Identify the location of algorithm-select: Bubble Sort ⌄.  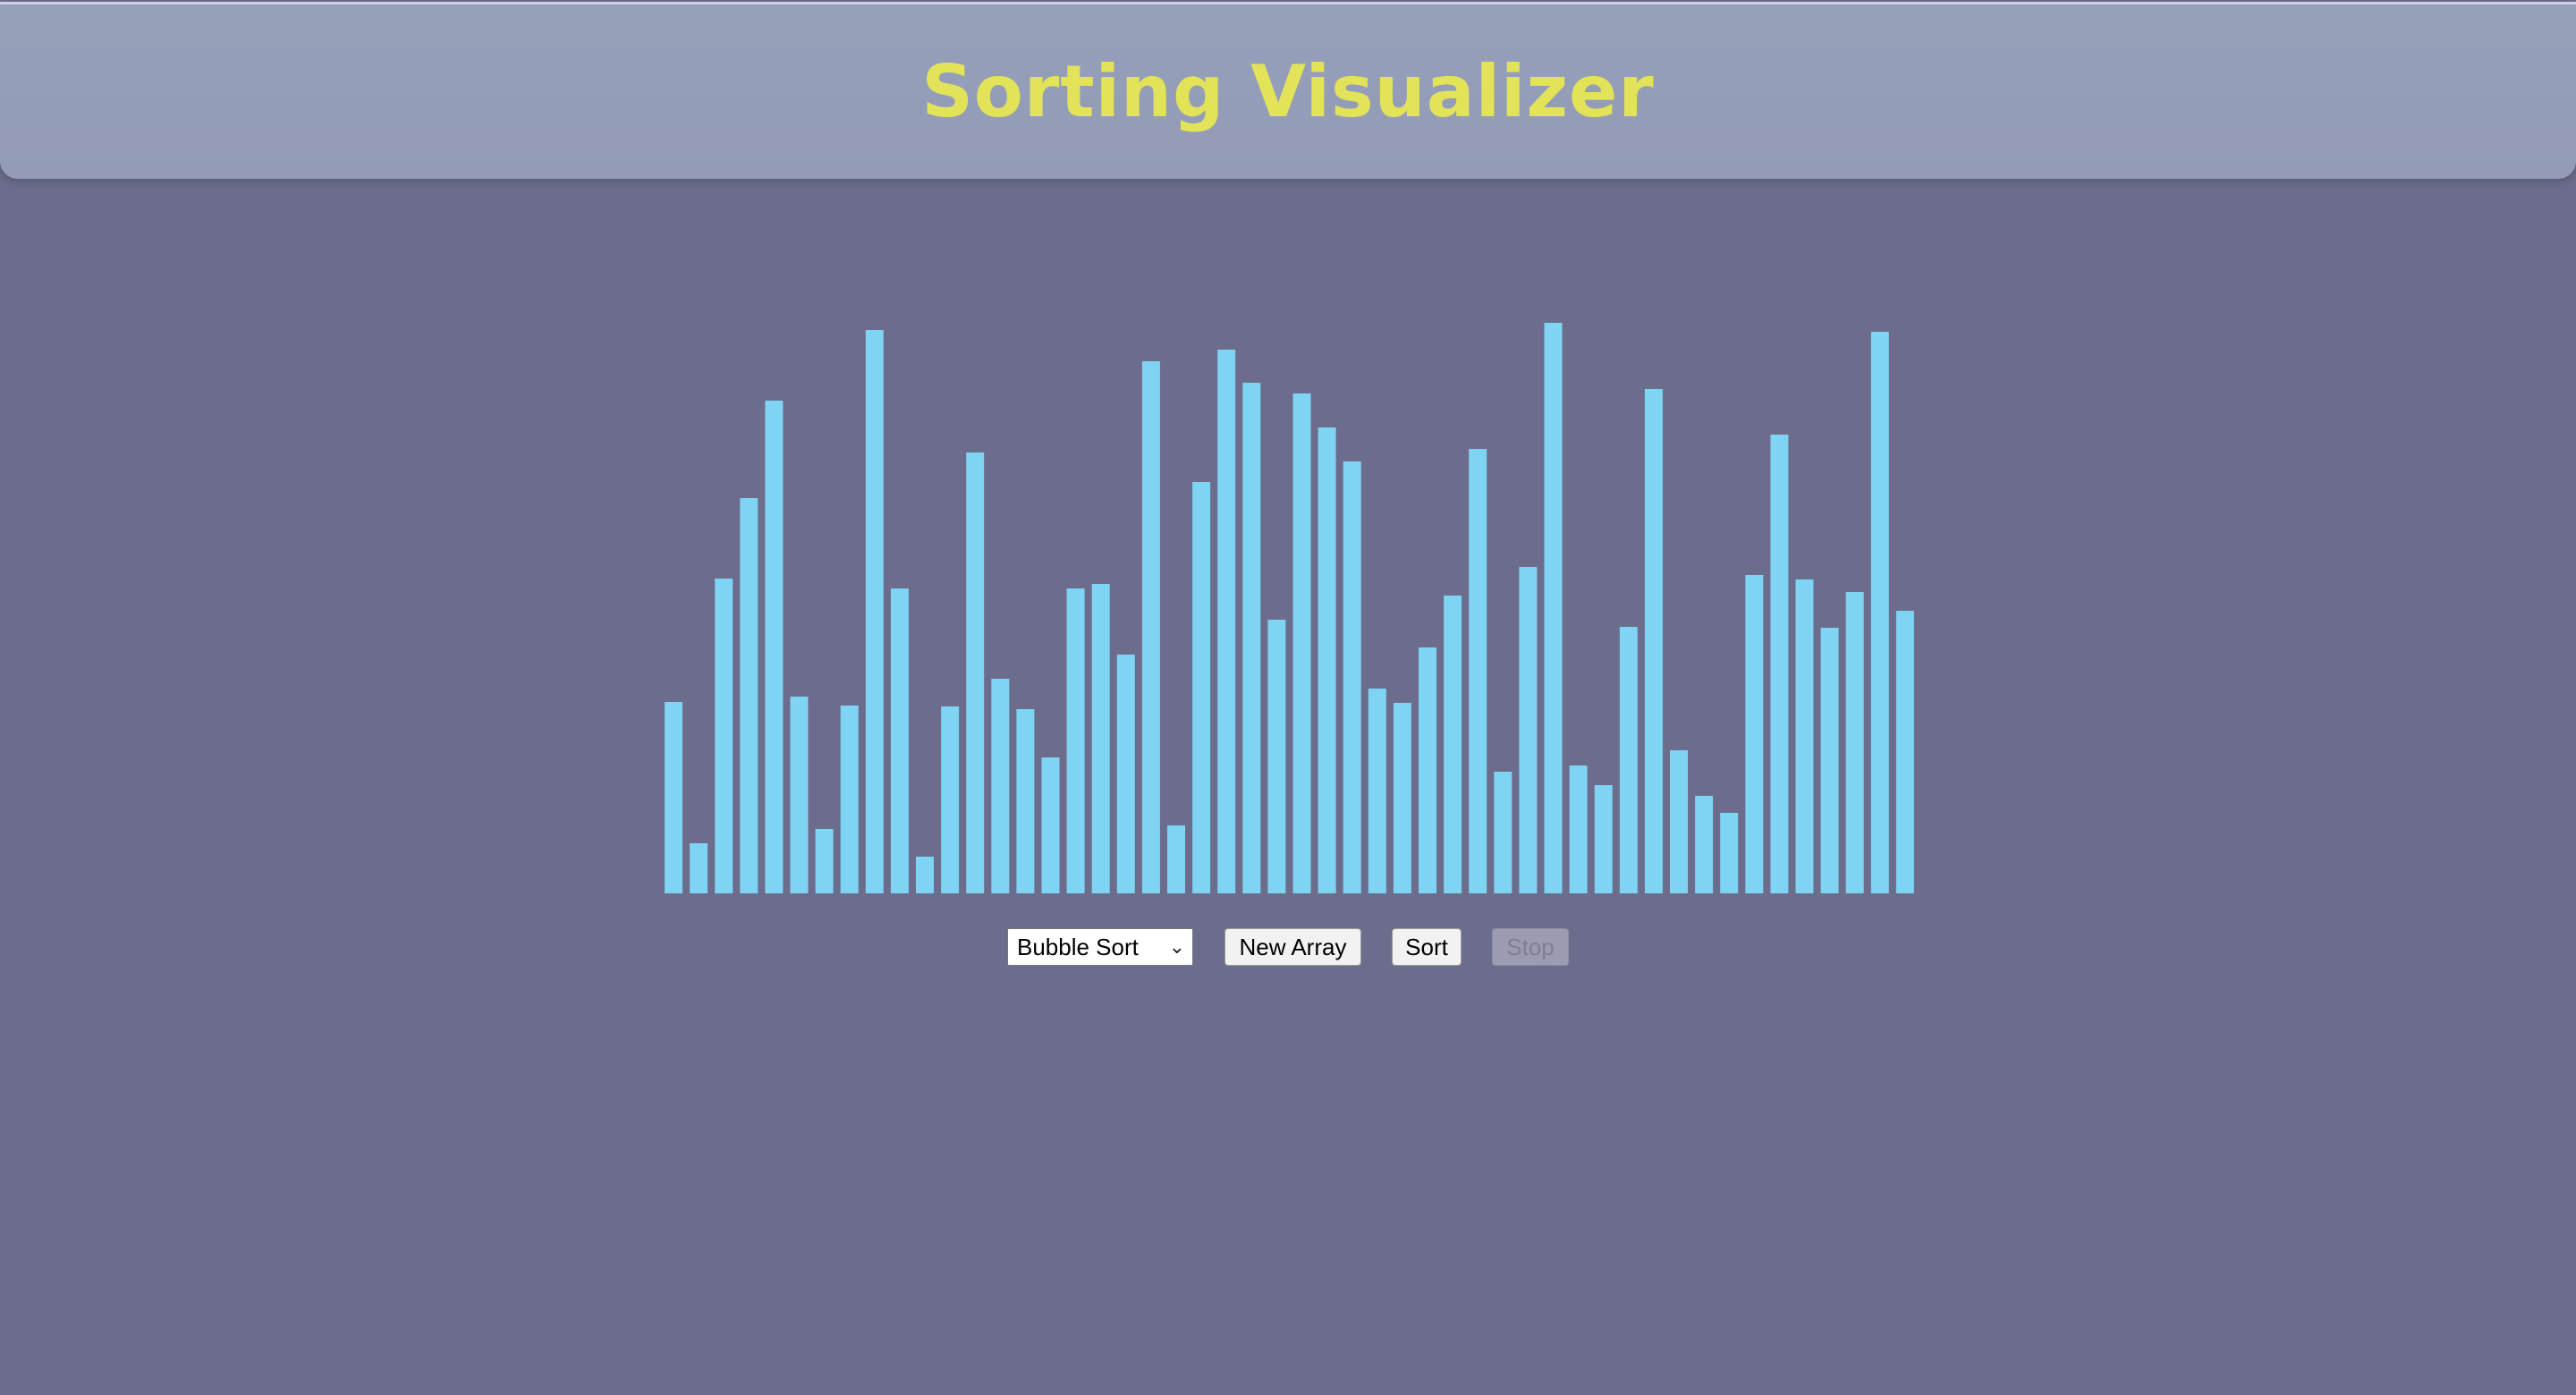
(1100, 947).